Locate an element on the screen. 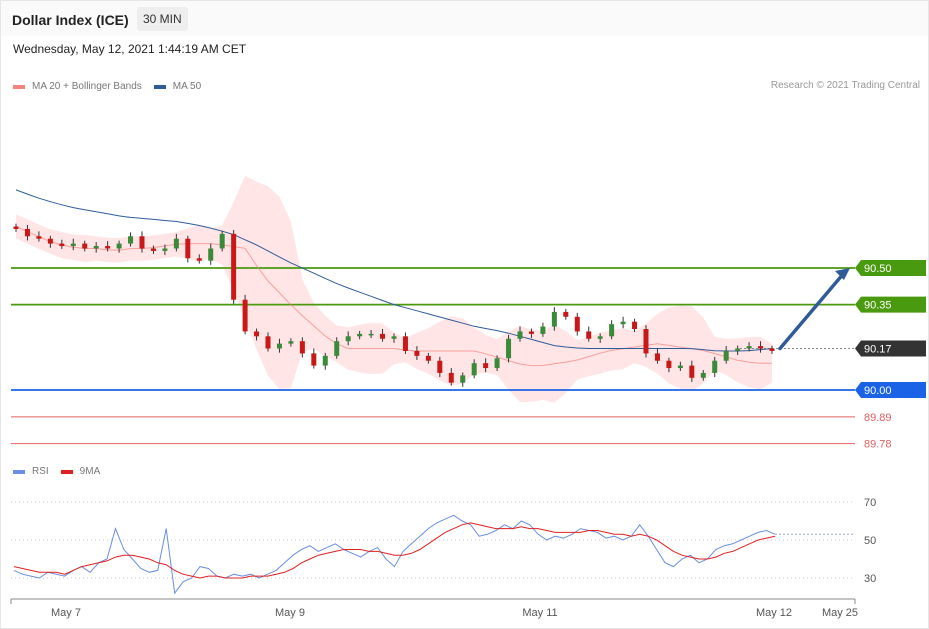 This screenshot has height=629, width=929. x-tick-label: May 9 is located at coordinates (290, 613).